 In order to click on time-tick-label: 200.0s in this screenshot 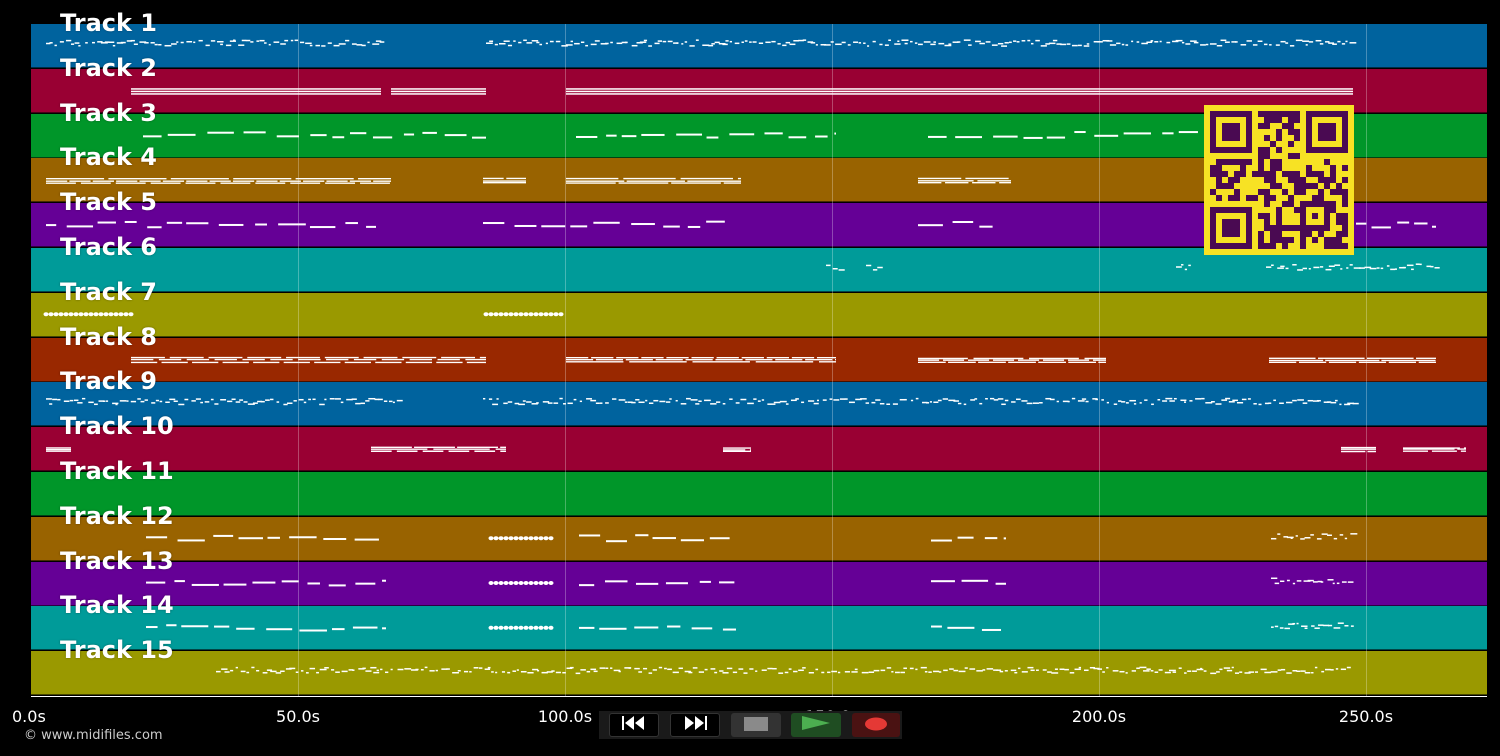, I will do `click(1099, 716)`.